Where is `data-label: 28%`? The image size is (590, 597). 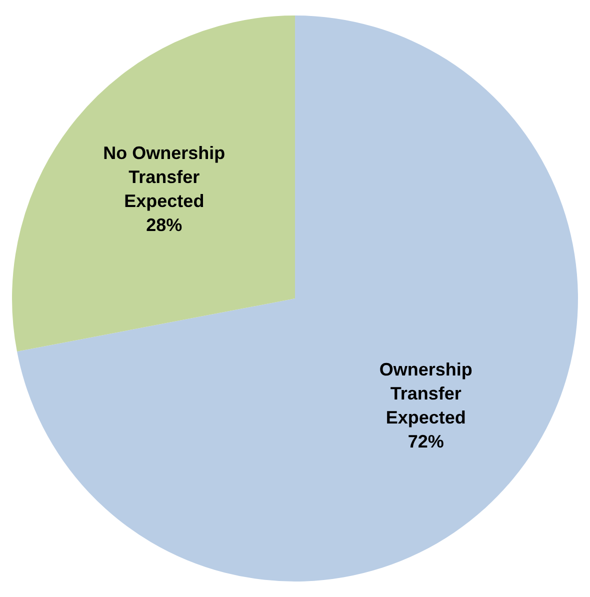
data-label: 28% is located at coordinates (164, 225).